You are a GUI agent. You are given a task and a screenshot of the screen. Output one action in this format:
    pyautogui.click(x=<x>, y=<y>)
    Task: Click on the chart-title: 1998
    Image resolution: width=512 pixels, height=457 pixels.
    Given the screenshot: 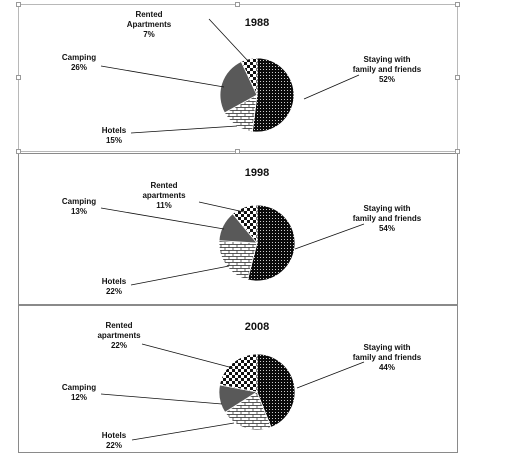 What is the action you would take?
    pyautogui.click(x=257, y=173)
    